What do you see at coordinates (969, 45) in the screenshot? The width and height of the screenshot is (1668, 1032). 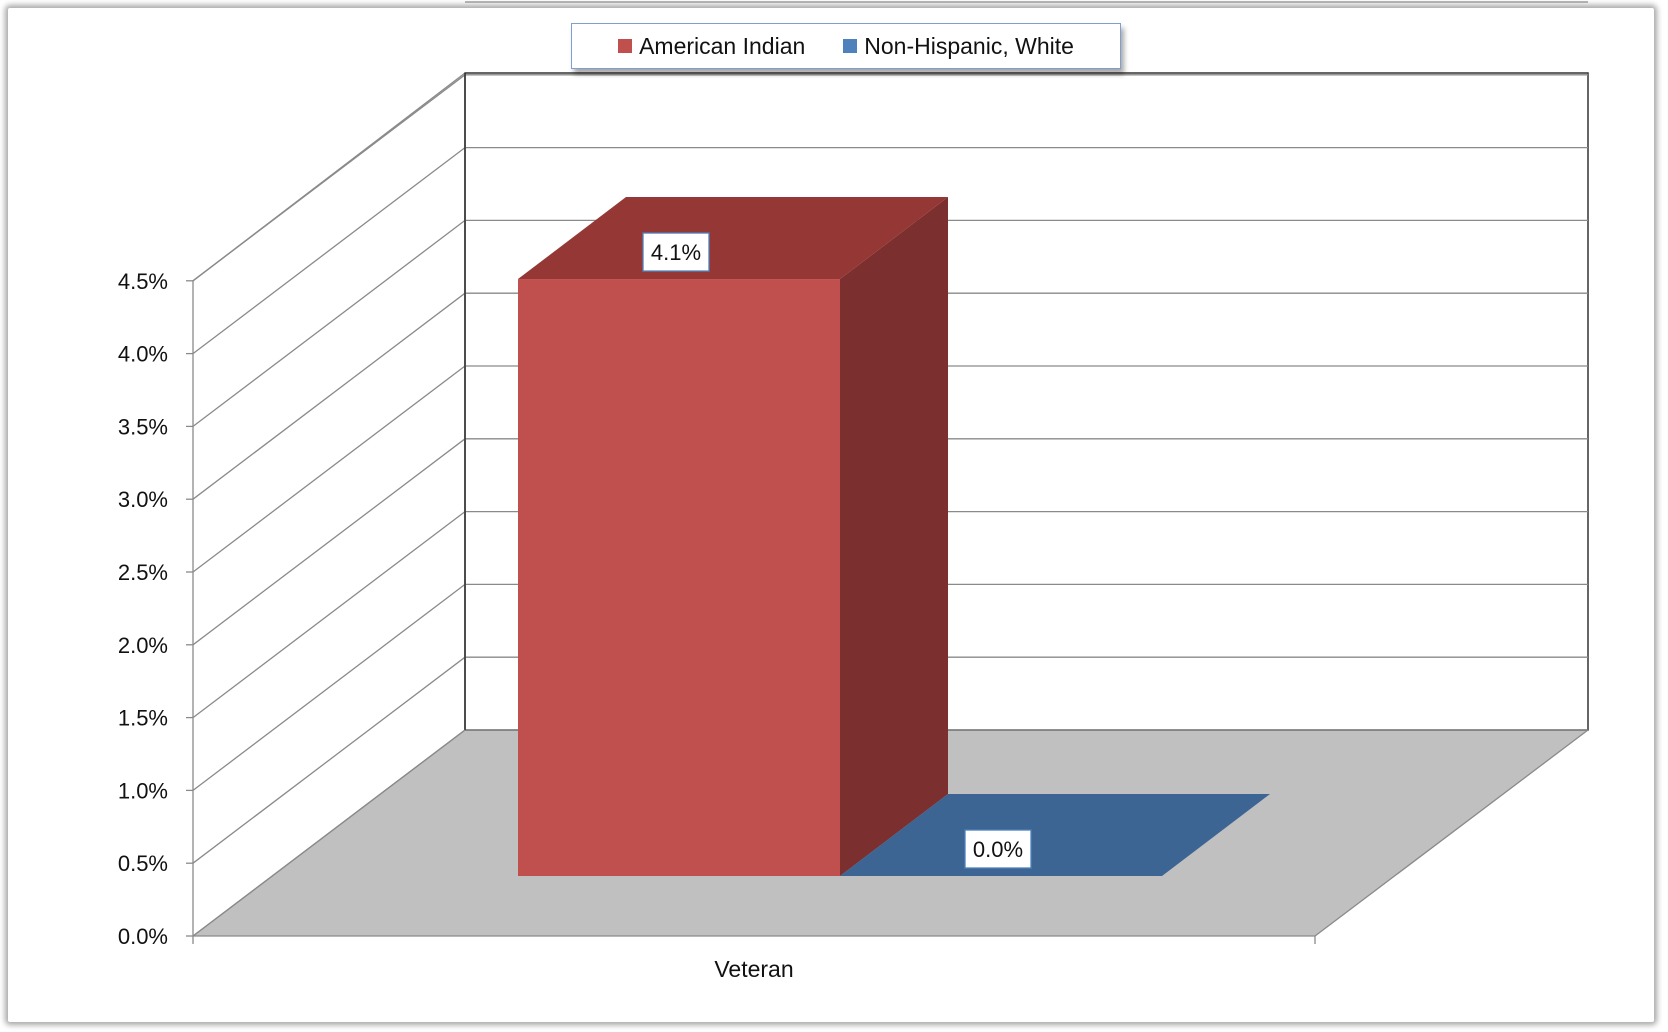 I see `legend-label-non-hispanic-white: Non-Hispanic, White` at bounding box center [969, 45].